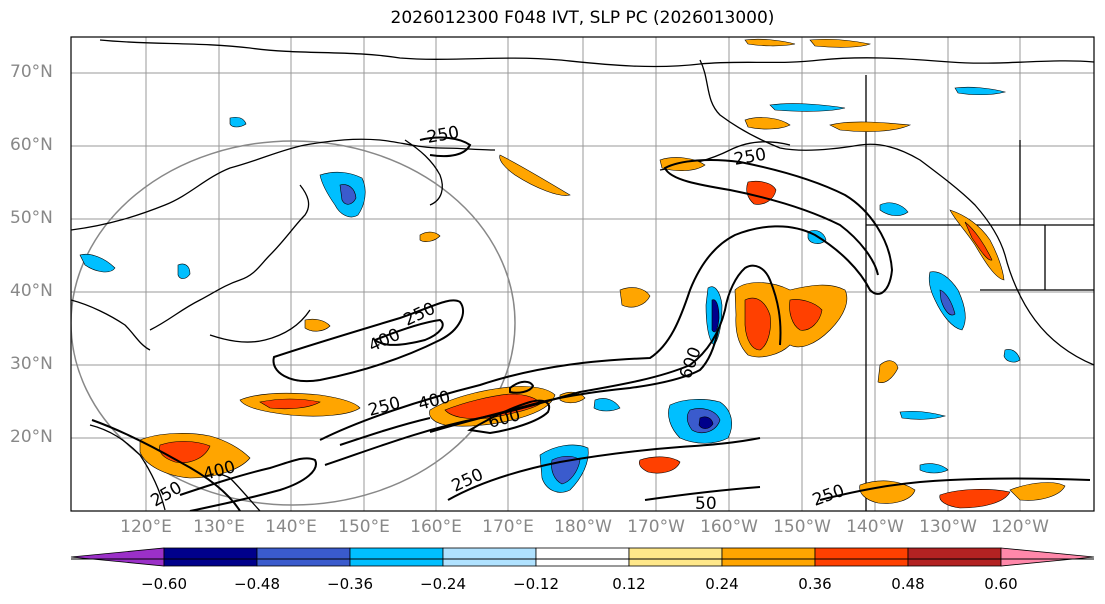 This screenshot has height=604, width=1105. What do you see at coordinates (629, 584) in the screenshot?
I see `colorbar-tick-label: 0.12` at bounding box center [629, 584].